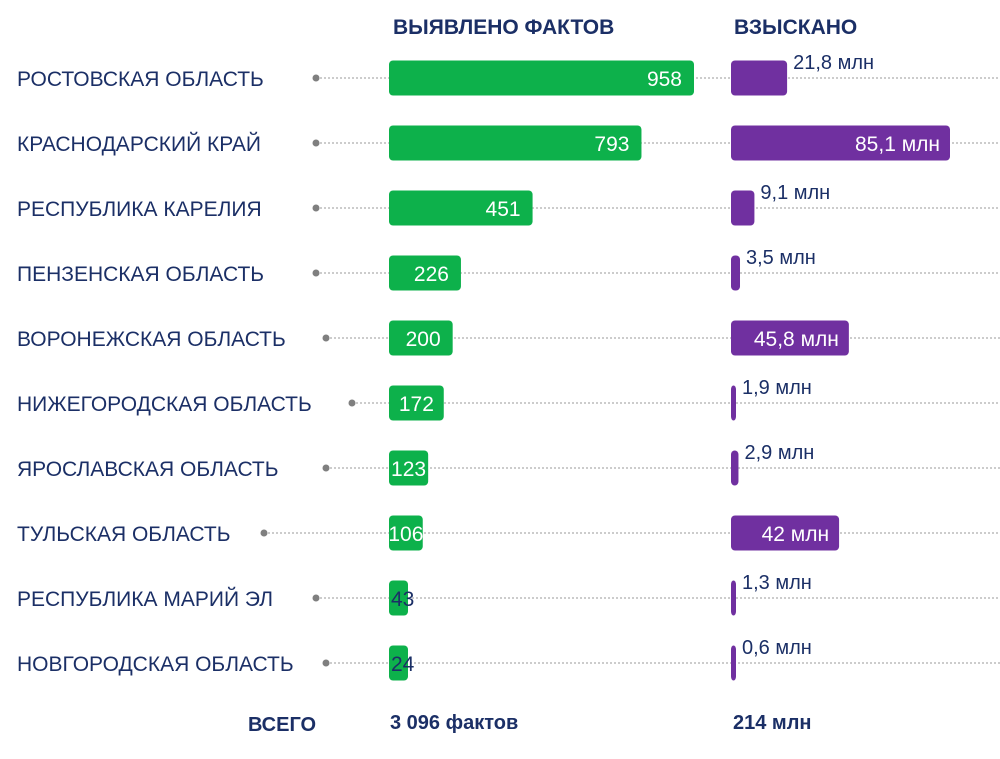  I want to click on facts-value-label: 43, so click(402, 599).